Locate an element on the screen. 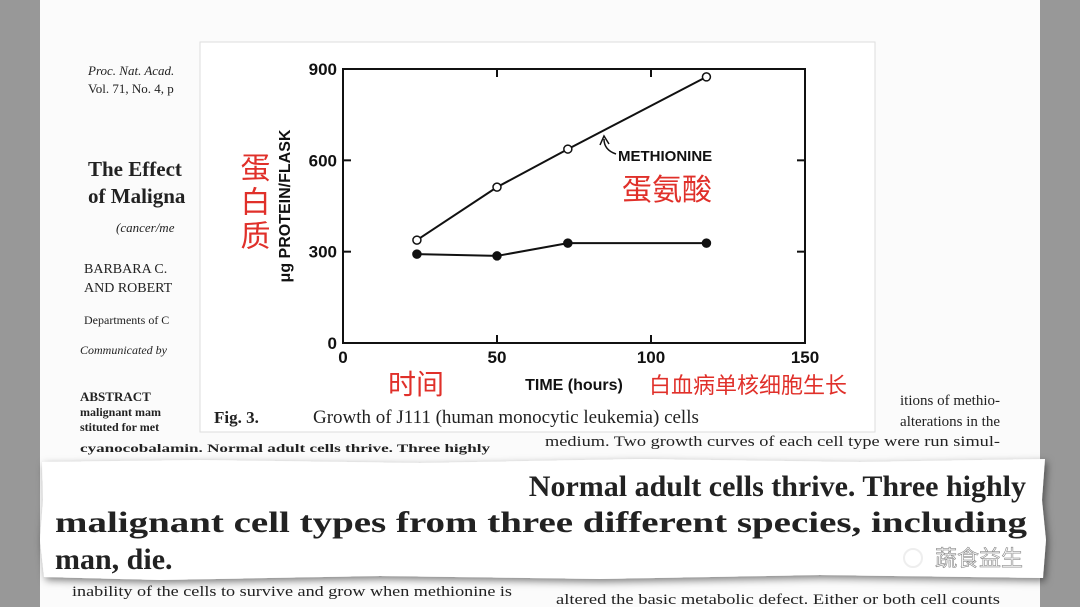  watermark: 蔬食益生 is located at coordinates (979, 559).